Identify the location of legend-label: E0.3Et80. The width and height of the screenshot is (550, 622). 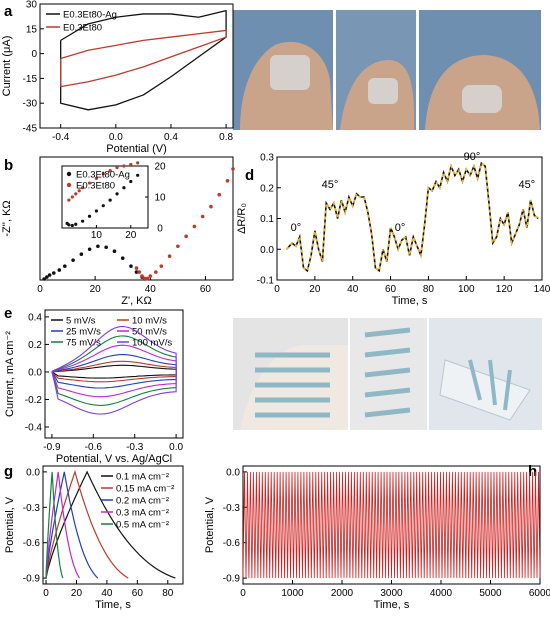
(95, 186).